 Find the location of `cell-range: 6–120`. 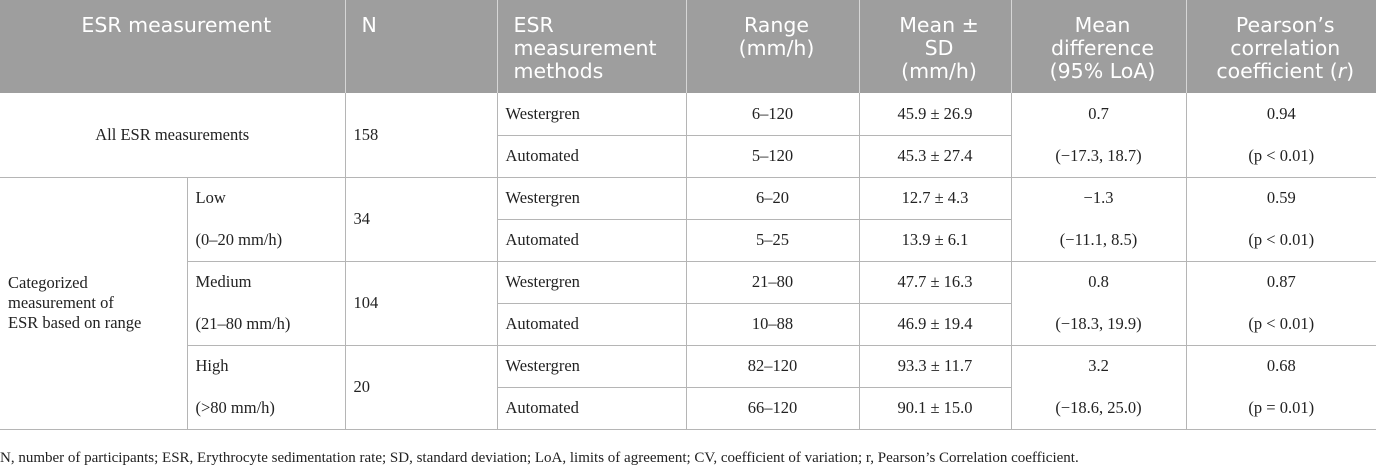

cell-range: 6–120 is located at coordinates (772, 114).